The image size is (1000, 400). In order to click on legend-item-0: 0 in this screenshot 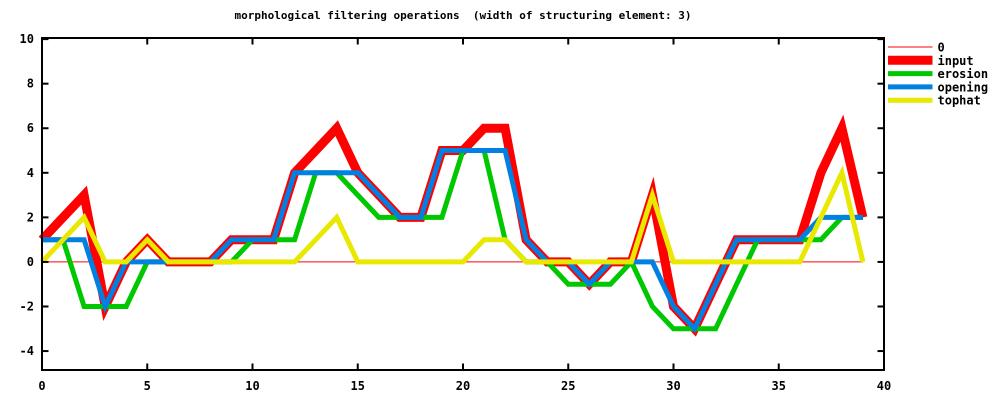, I will do `click(916, 48)`.